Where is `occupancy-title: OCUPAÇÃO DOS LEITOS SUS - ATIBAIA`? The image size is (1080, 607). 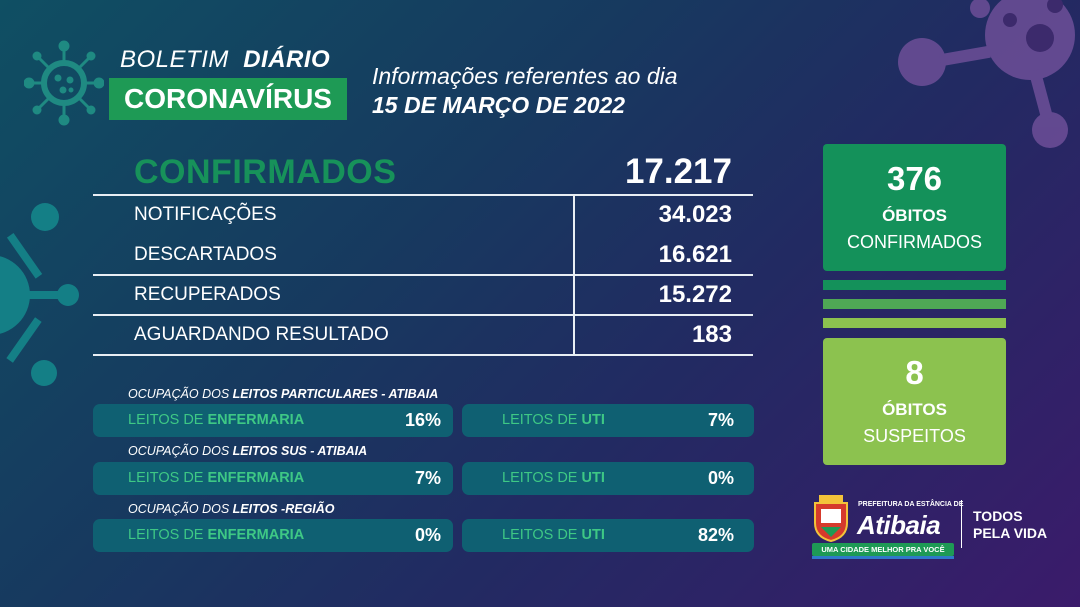
occupancy-title: OCUPAÇÃO DOS LEITOS SUS - ATIBAIA is located at coordinates (248, 451).